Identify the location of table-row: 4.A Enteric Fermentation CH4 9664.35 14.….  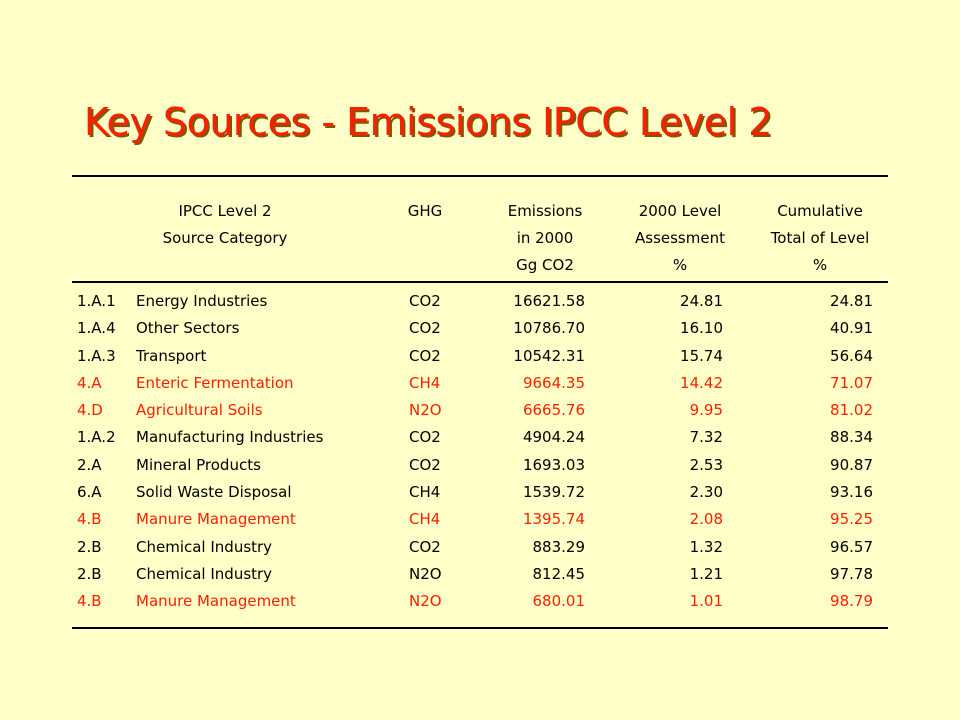
(480, 383).